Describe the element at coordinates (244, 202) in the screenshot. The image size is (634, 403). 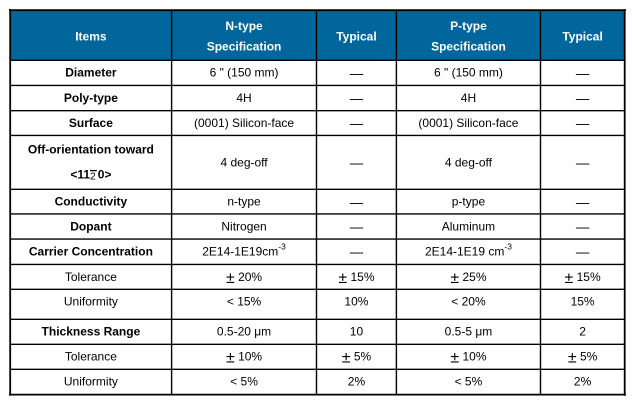
I see `svg-text: n-type` at that location.